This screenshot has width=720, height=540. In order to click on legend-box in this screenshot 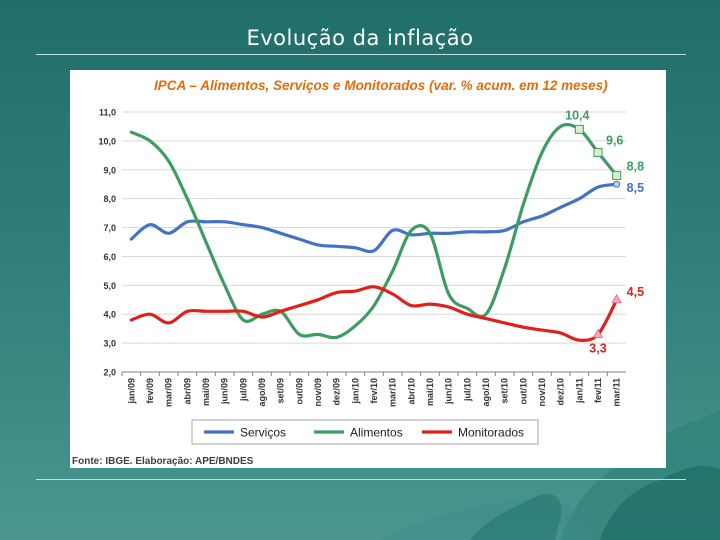, I will do `click(365, 432)`.